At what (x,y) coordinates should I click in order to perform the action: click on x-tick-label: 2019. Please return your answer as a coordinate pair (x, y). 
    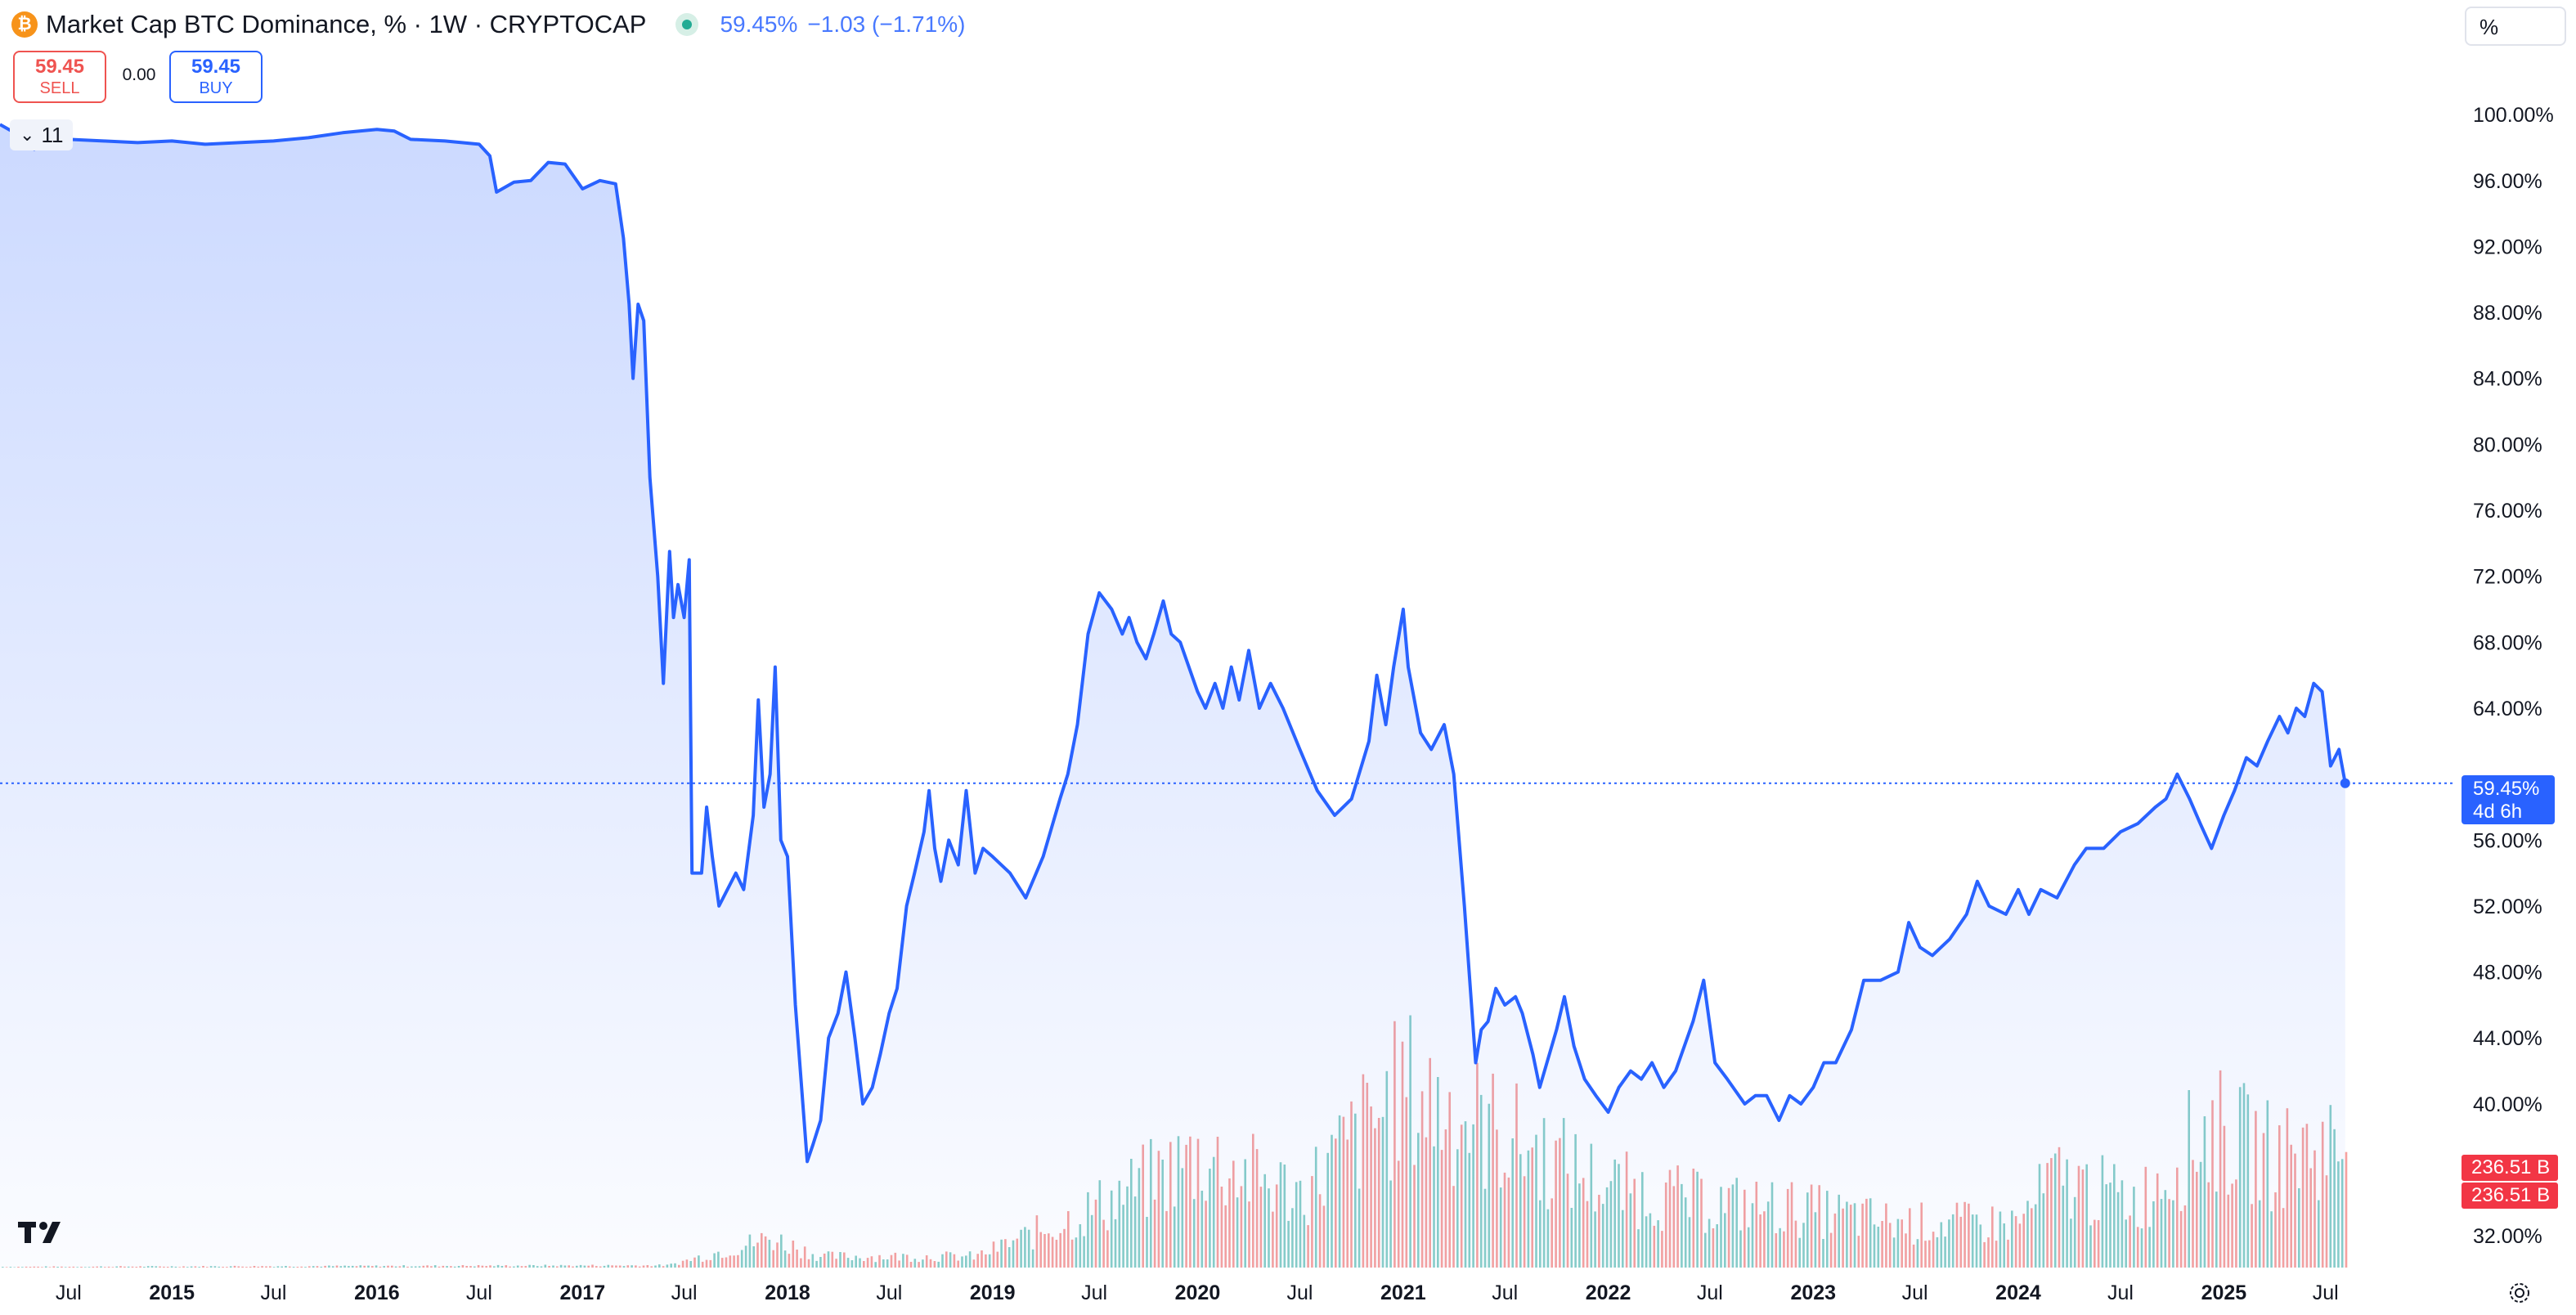
    Looking at the image, I should click on (993, 1292).